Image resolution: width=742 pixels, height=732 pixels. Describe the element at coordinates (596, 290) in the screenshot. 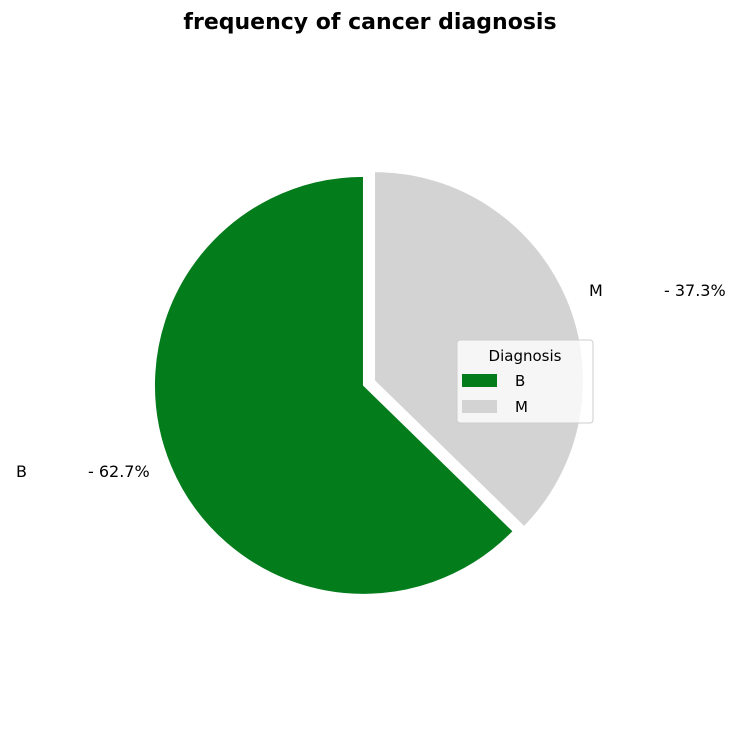

I see `slice-label-m: M` at that location.